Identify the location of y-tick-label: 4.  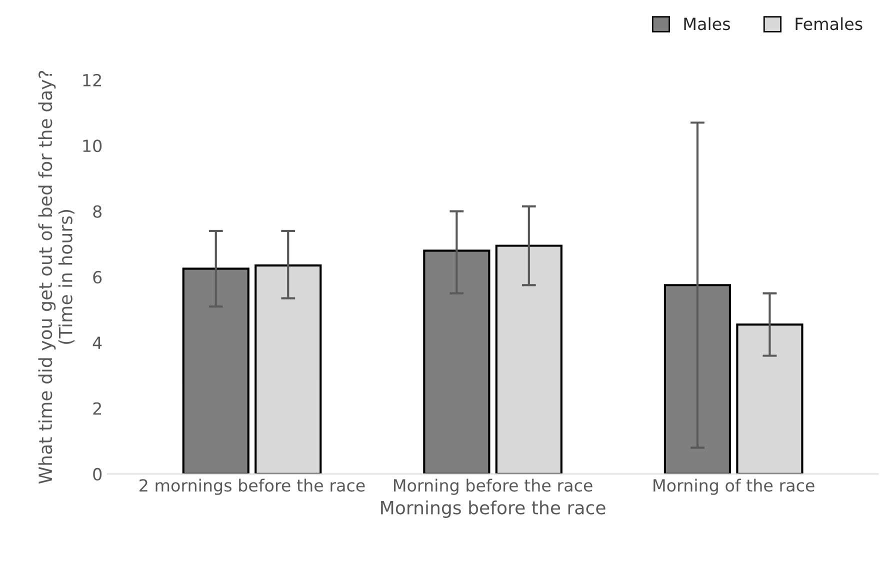
(97, 342).